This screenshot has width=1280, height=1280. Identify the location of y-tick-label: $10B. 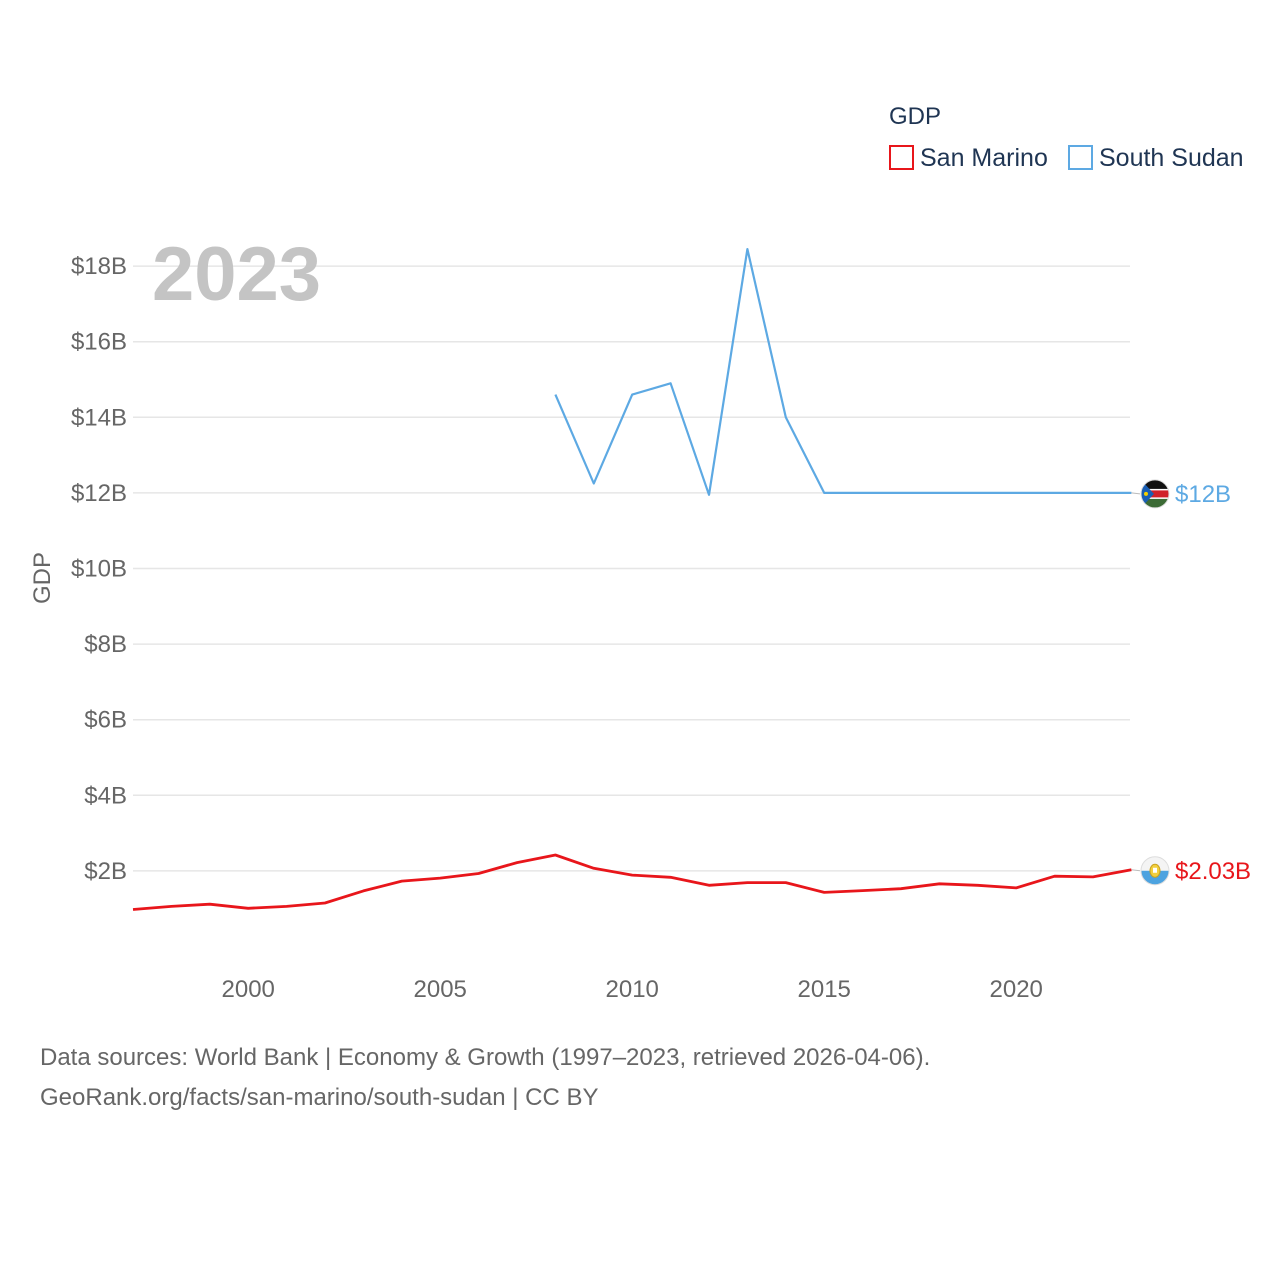
(99, 569).